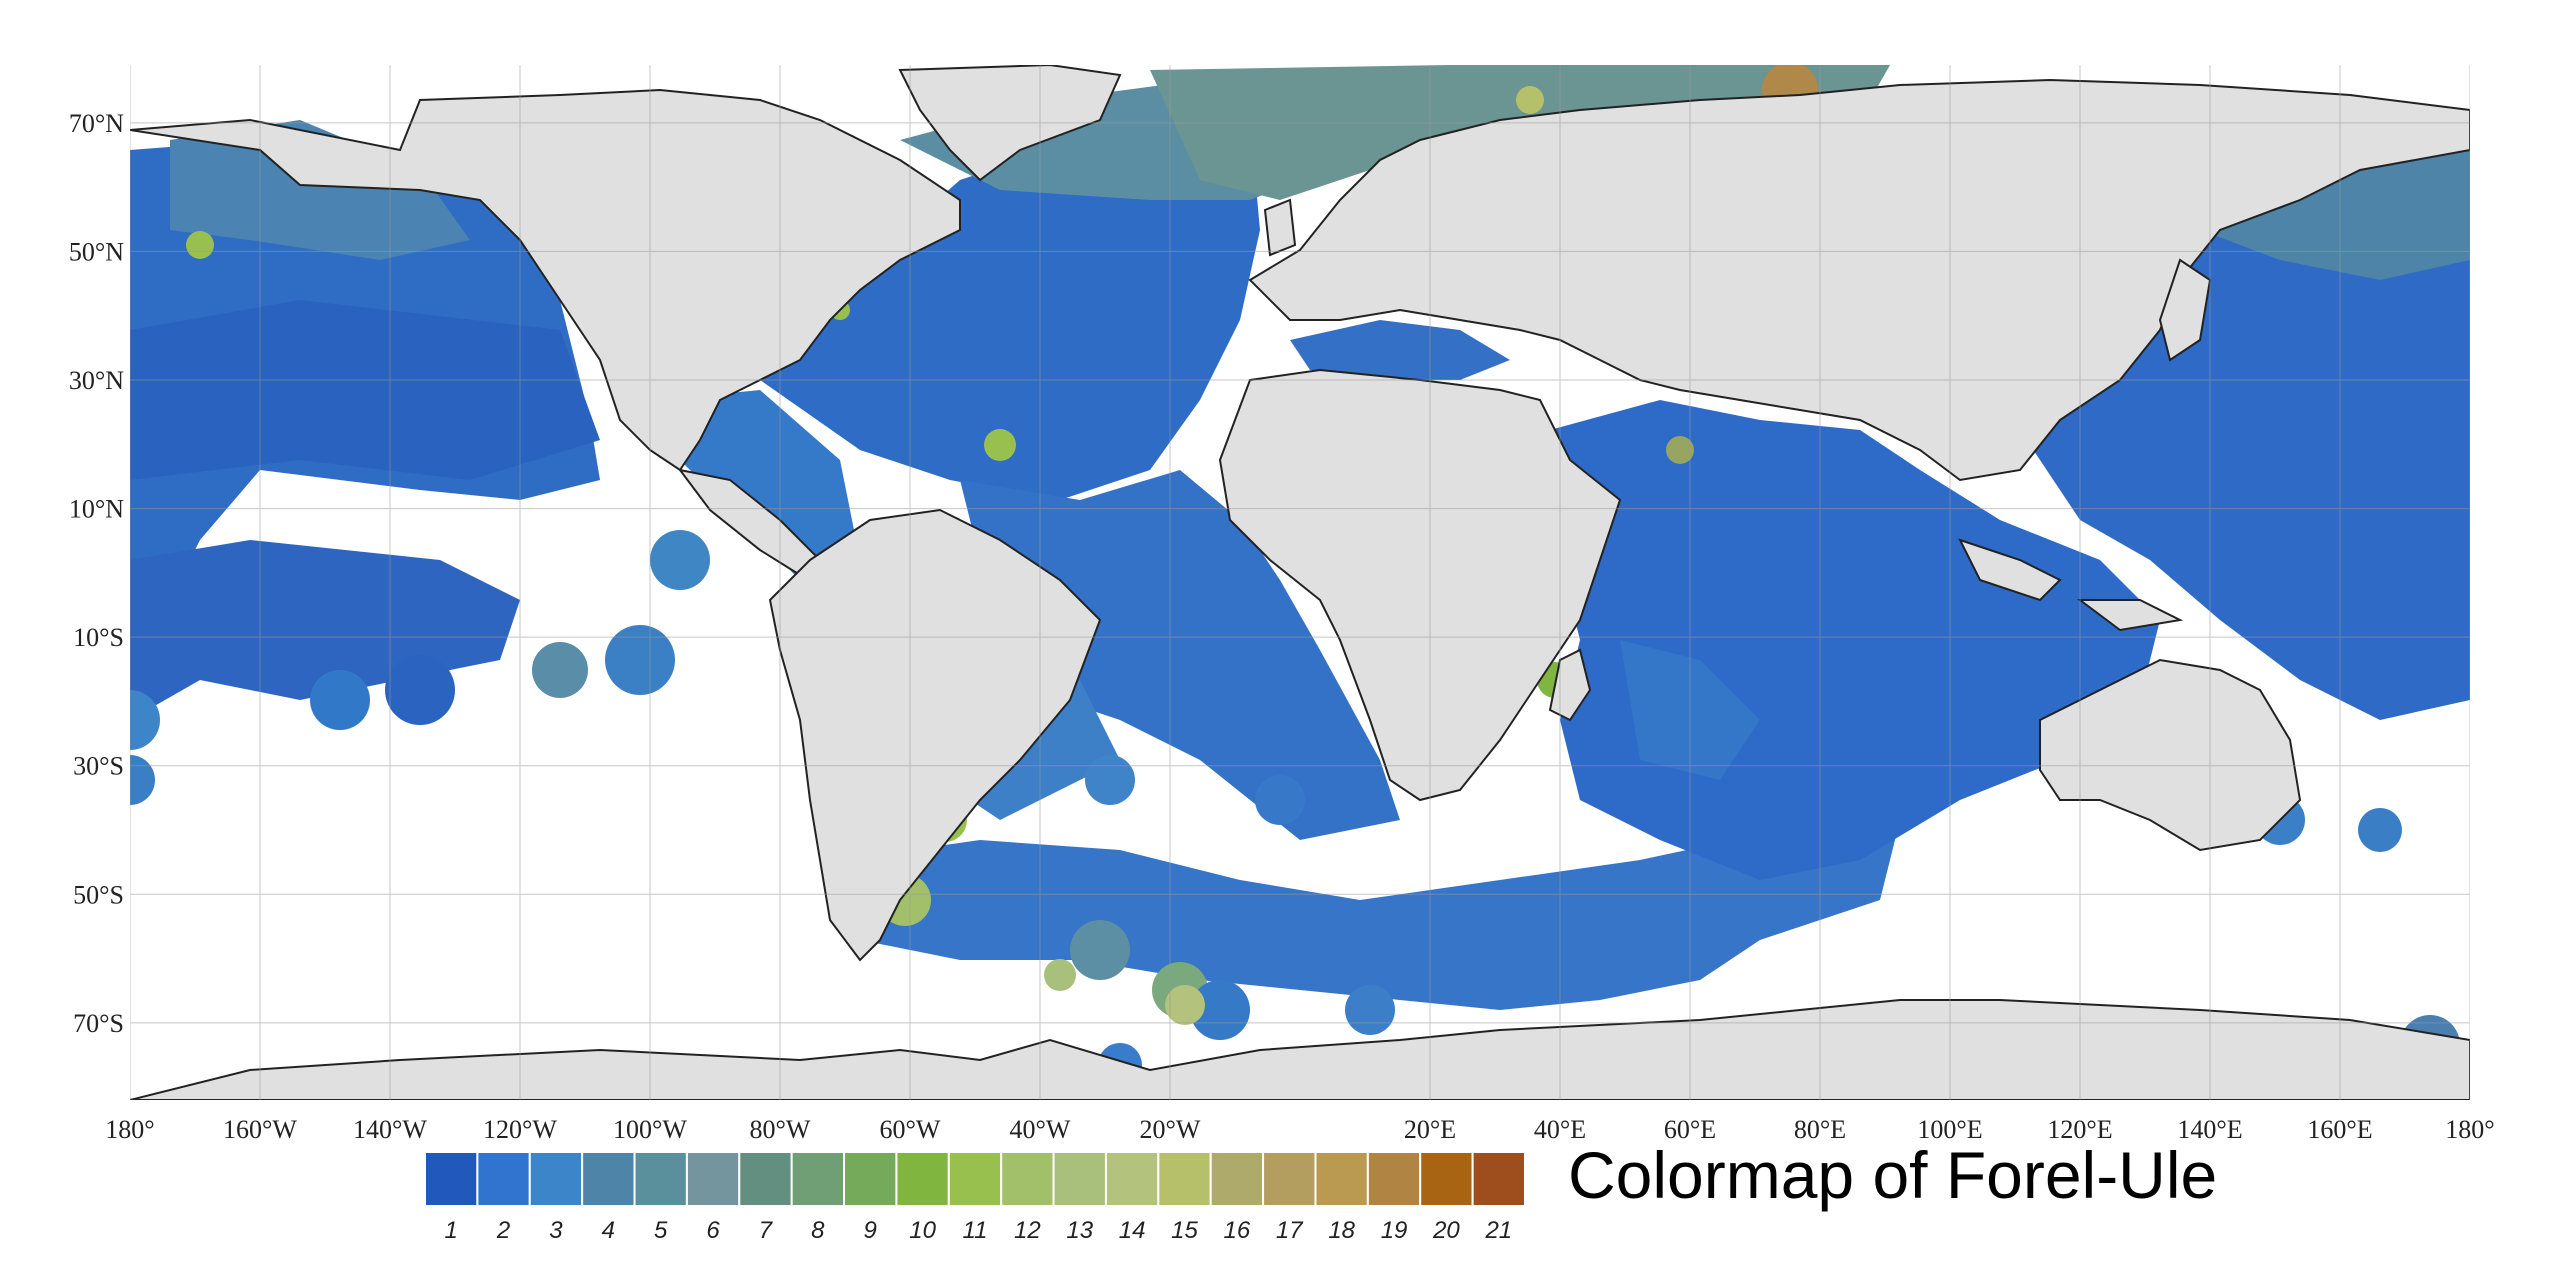  Describe the element at coordinates (451, 1230) in the screenshot. I see `legend-class-label: 1` at that location.